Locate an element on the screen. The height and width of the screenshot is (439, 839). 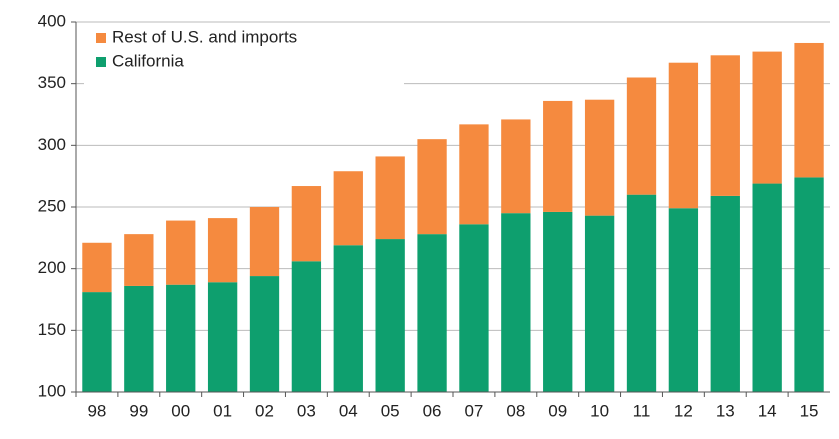
x-tick-label: 11 is located at coordinates (642, 410).